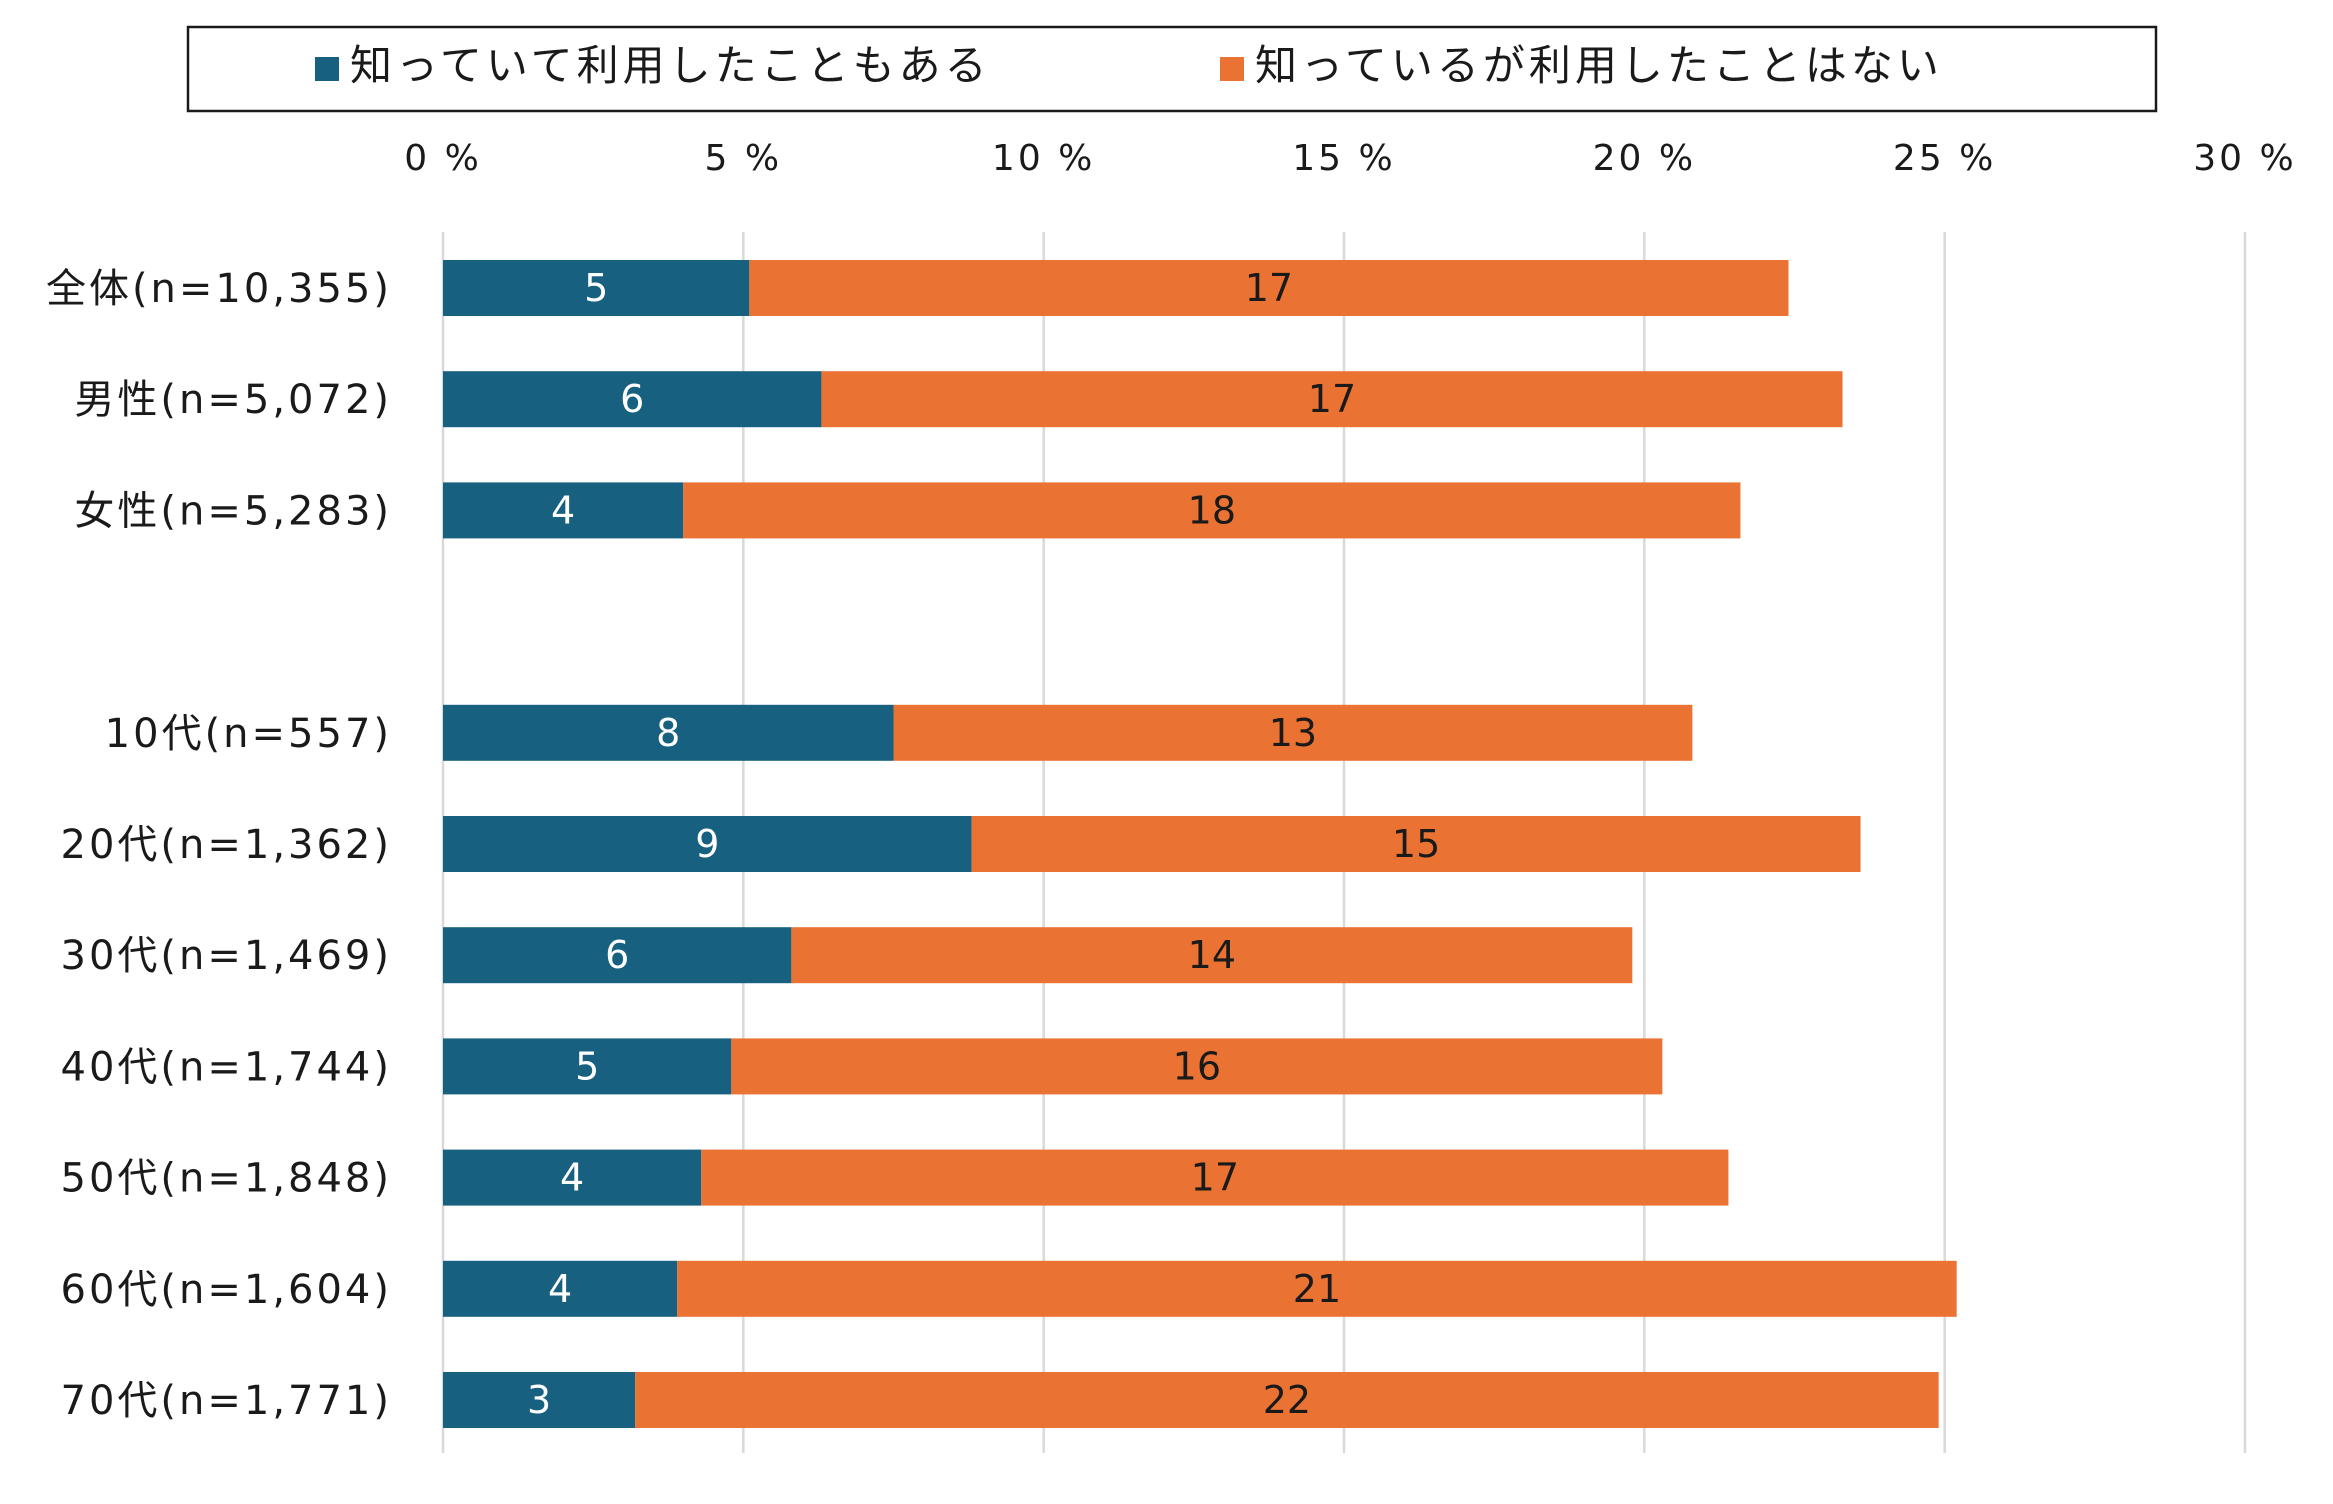 The image size is (2333, 1504). Describe the element at coordinates (227, 956) in the screenshot. I see `category-label: 30代(n=1,469)` at that location.